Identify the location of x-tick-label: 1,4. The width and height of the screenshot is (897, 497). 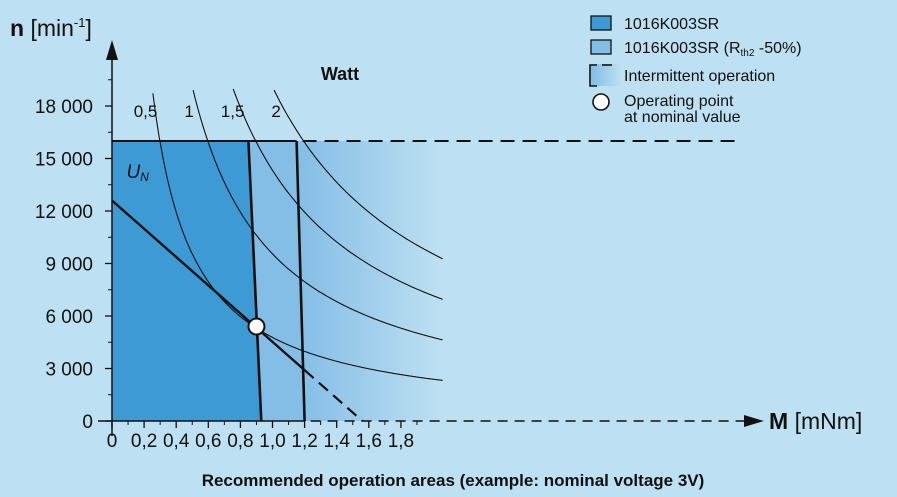
(336, 441).